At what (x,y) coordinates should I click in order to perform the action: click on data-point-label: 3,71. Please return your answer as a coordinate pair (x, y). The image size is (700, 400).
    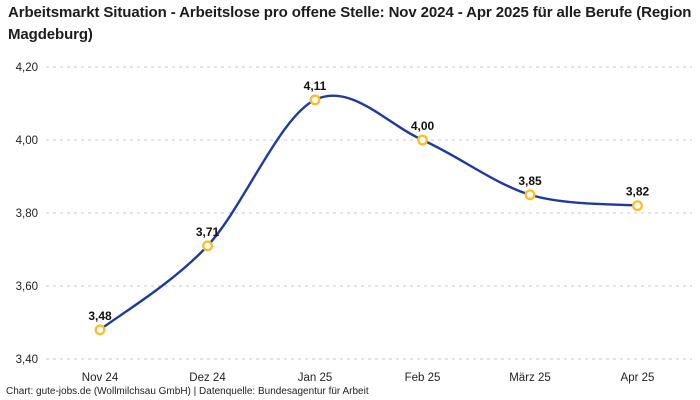
    Looking at the image, I should click on (208, 232).